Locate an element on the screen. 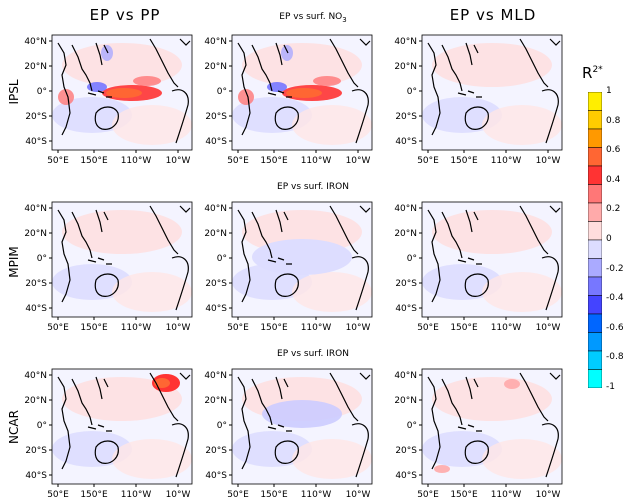 The image size is (631, 504). map-plot-ipsl-mld: 40°N 20°N 0° 20°S 40°S50°E 150°E 110°W 10°W is located at coordinates (478, 100).